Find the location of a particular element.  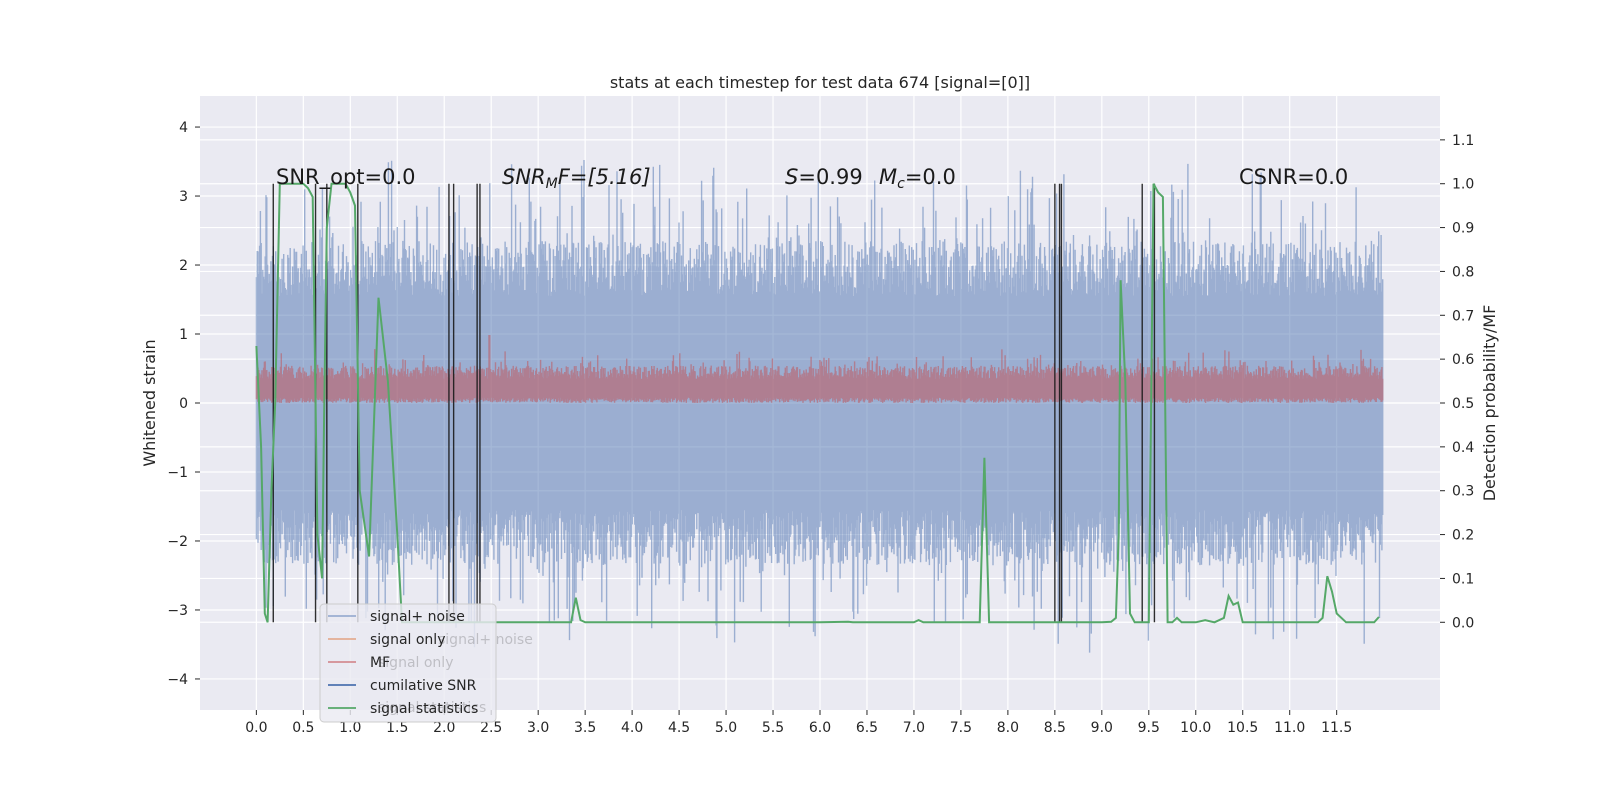

legend-label-signal-noise: signal+ noise is located at coordinates (417, 617).